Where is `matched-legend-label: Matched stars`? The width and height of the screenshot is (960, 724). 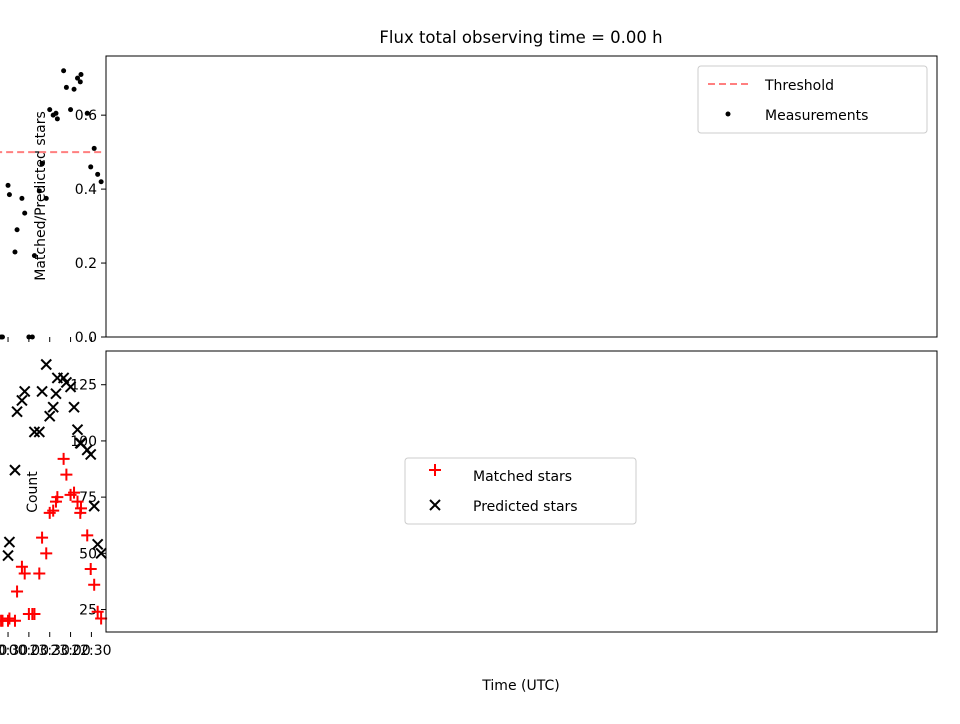 matched-legend-label: Matched stars is located at coordinates (522, 477).